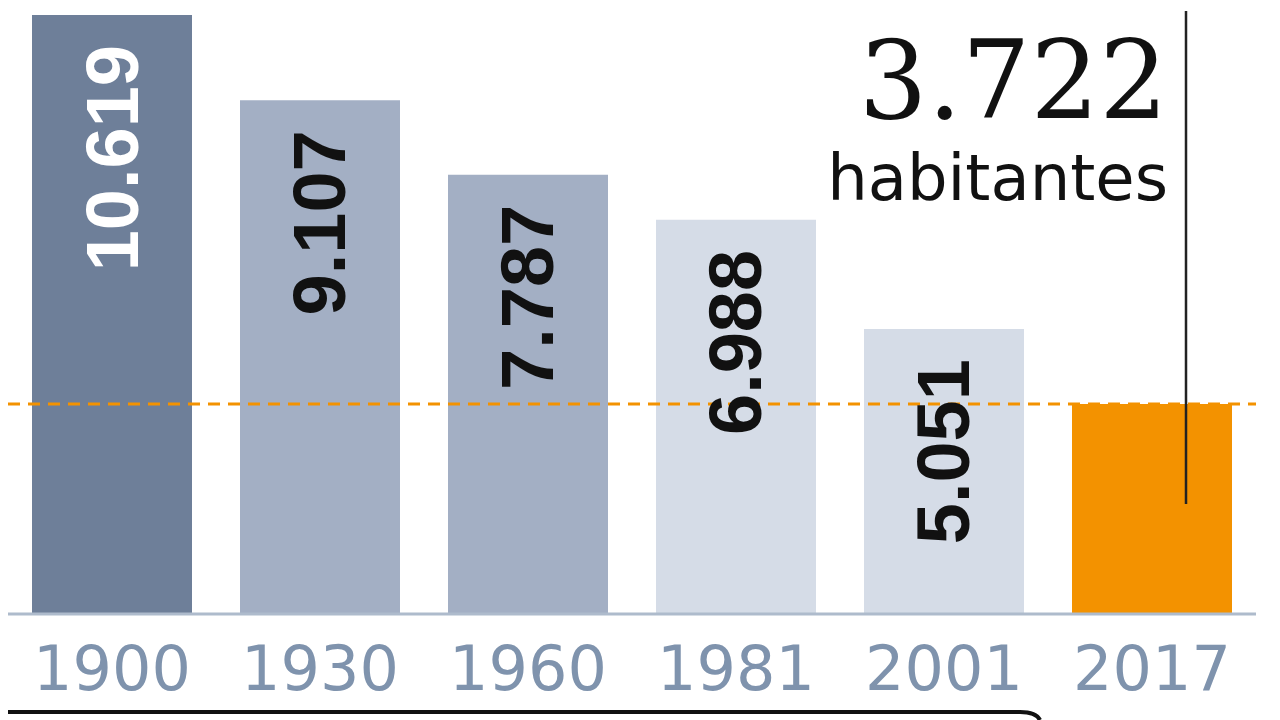 The height and width of the screenshot is (720, 1280). I want to click on x-tick-label: 2017, so click(1152, 669).